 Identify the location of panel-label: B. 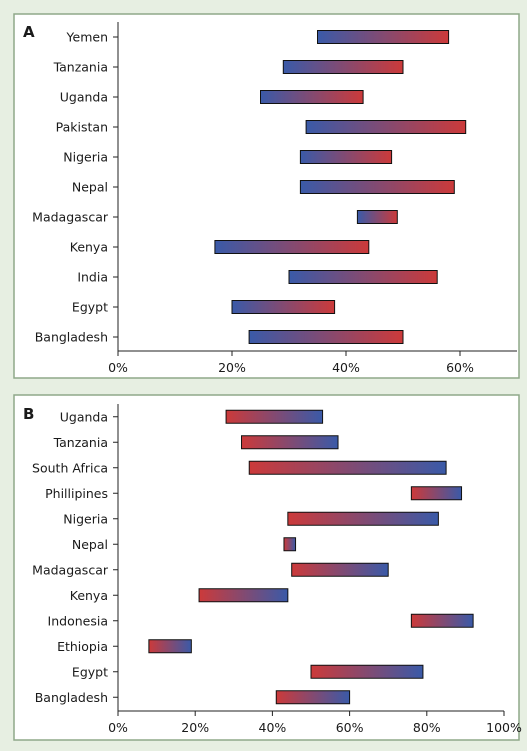
(28, 414).